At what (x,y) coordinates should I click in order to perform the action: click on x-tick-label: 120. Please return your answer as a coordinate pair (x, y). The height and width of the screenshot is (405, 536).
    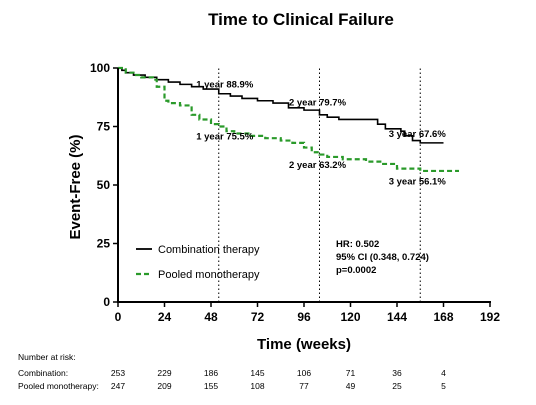
    Looking at the image, I should click on (350, 317).